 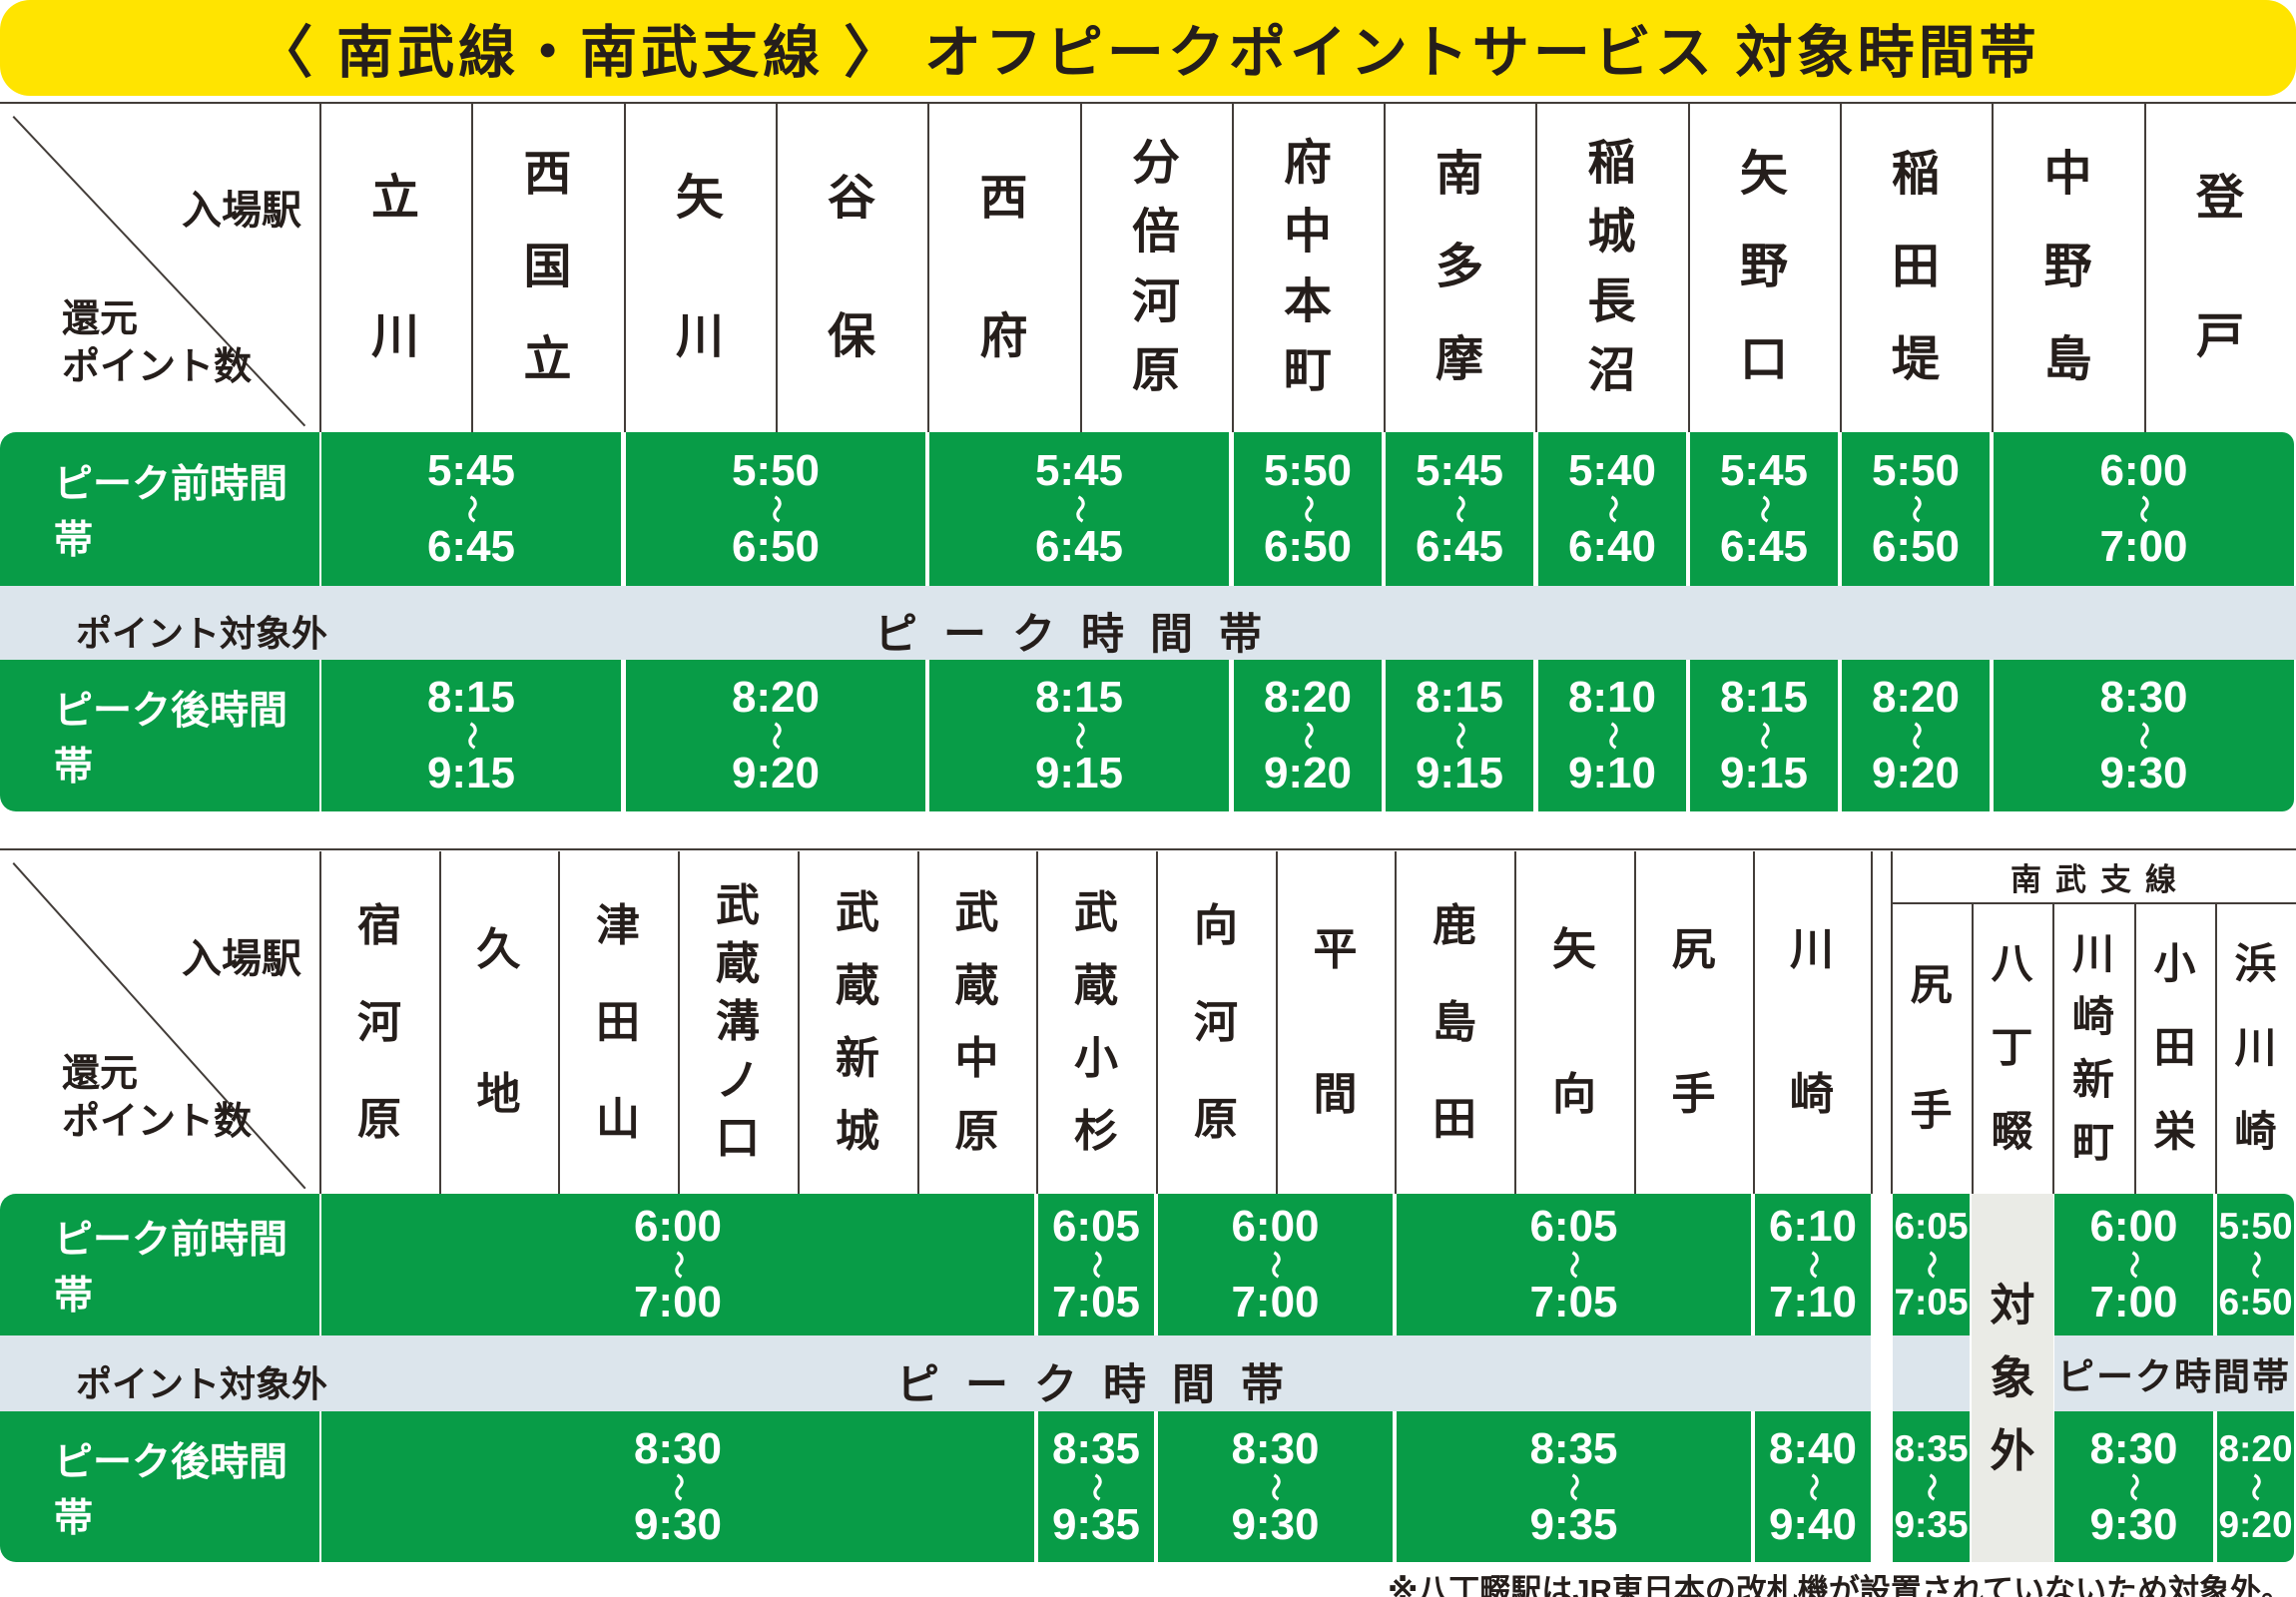 I want to click on footnote: ※八丁畷駅はJR東日本の改札機が設置されていないため対象外。, so click(x=1840, y=1585).